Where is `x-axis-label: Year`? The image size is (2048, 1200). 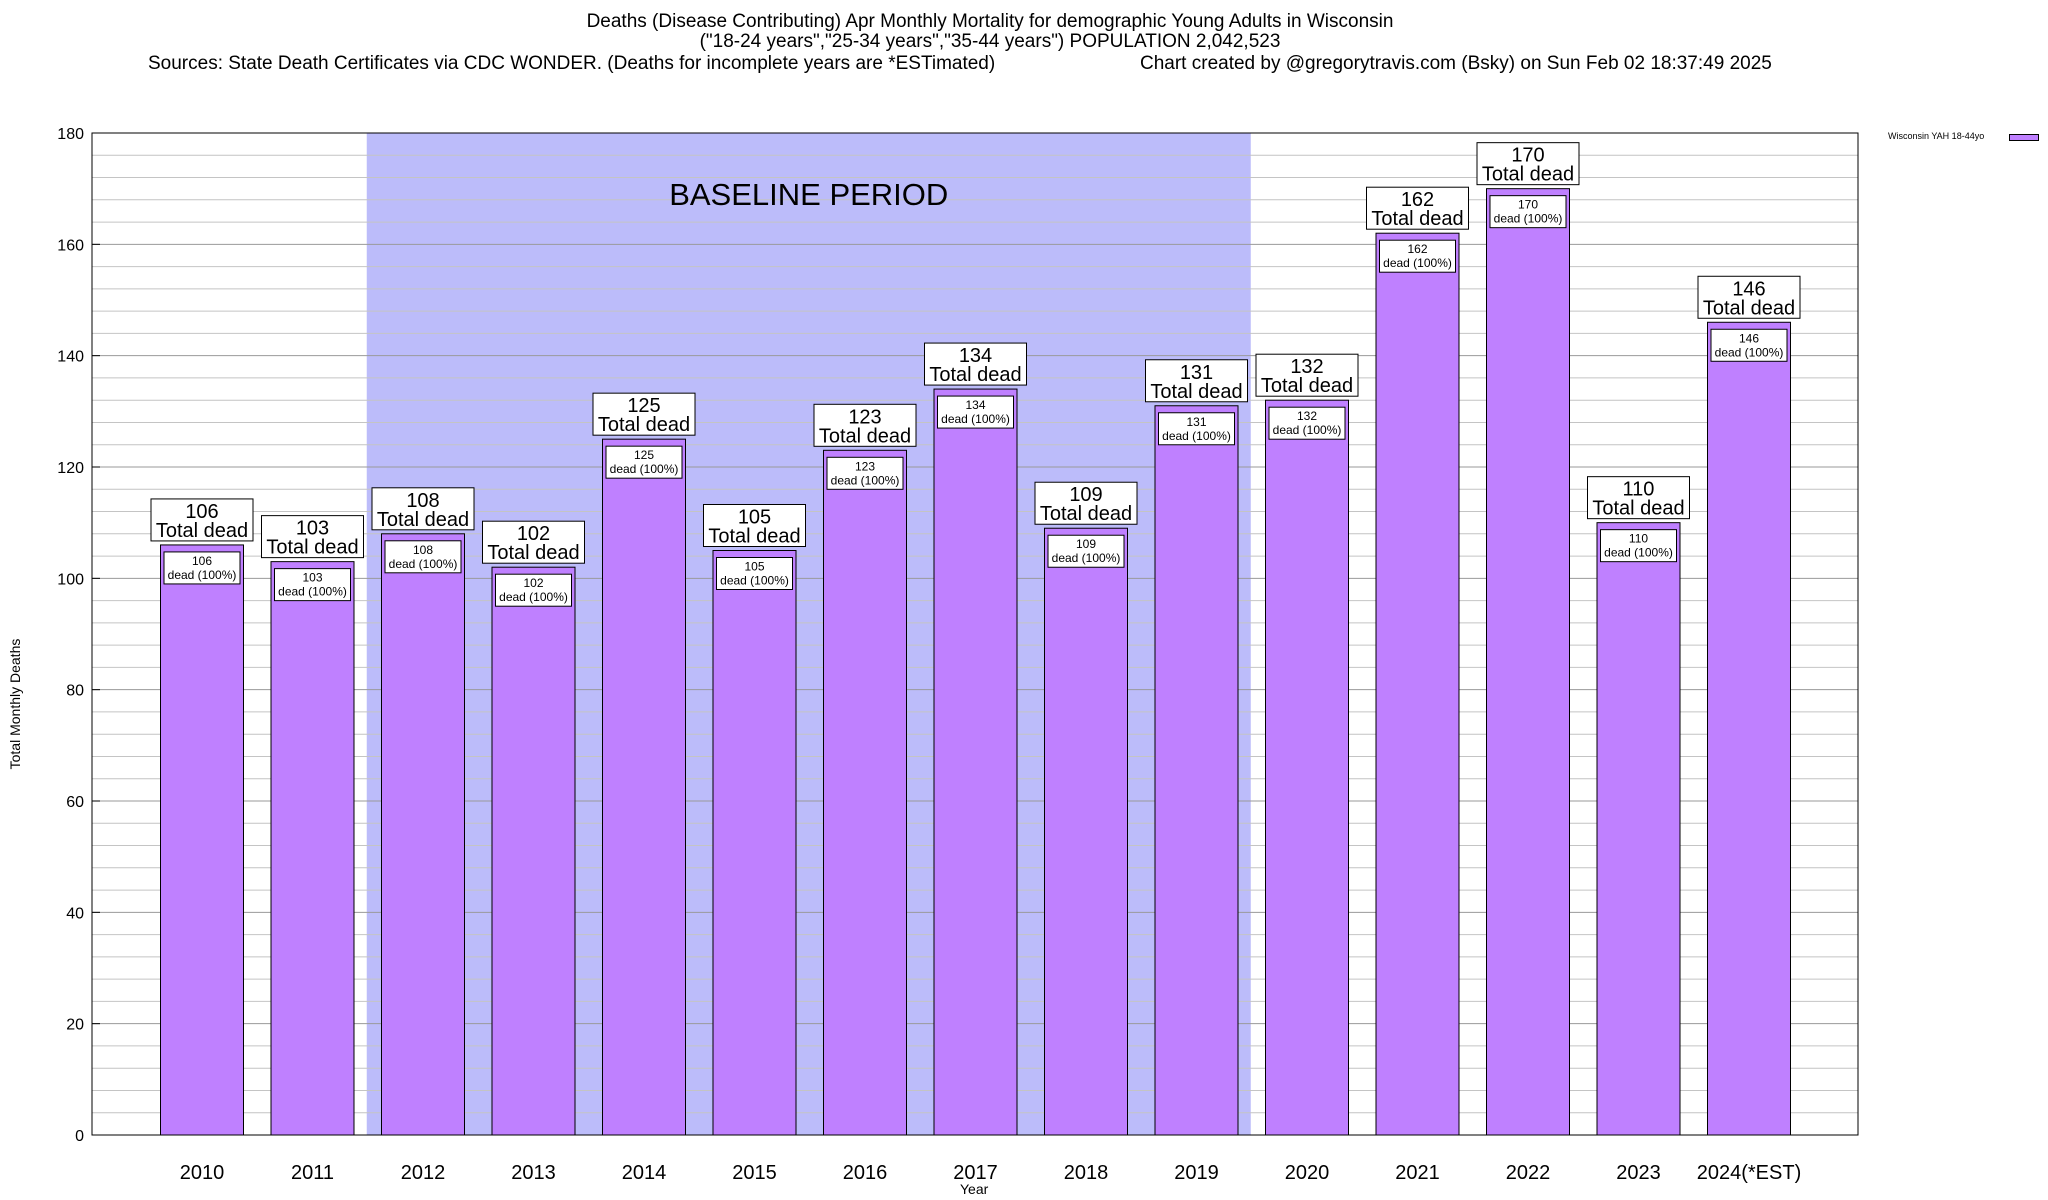
x-axis-label: Year is located at coordinates (974, 1189).